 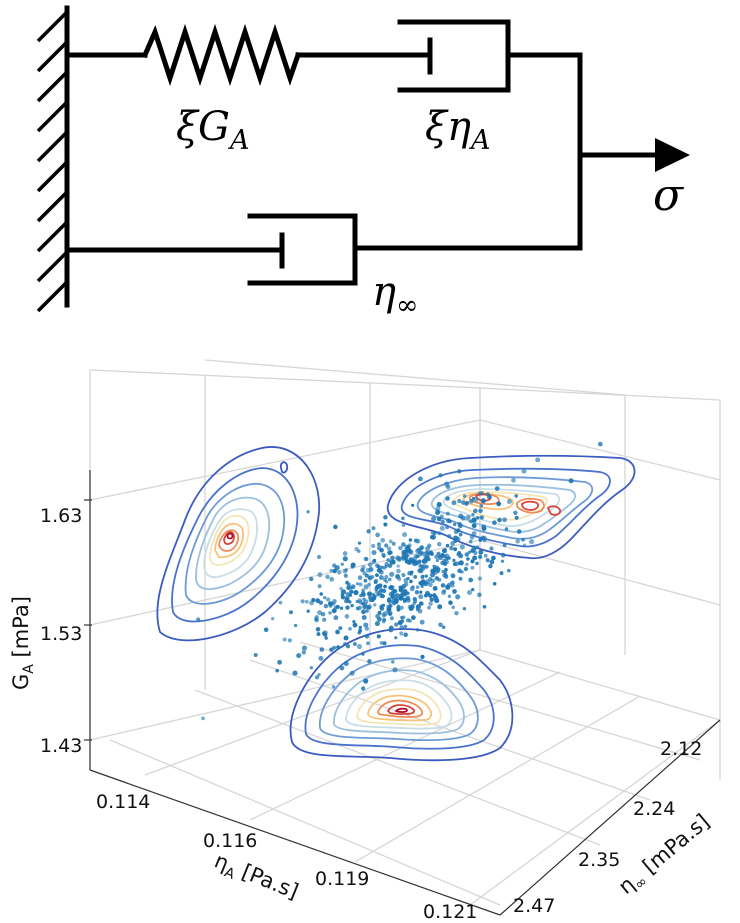 What do you see at coordinates (61, 634) in the screenshot?
I see `z-tick-label: 1.53` at bounding box center [61, 634].